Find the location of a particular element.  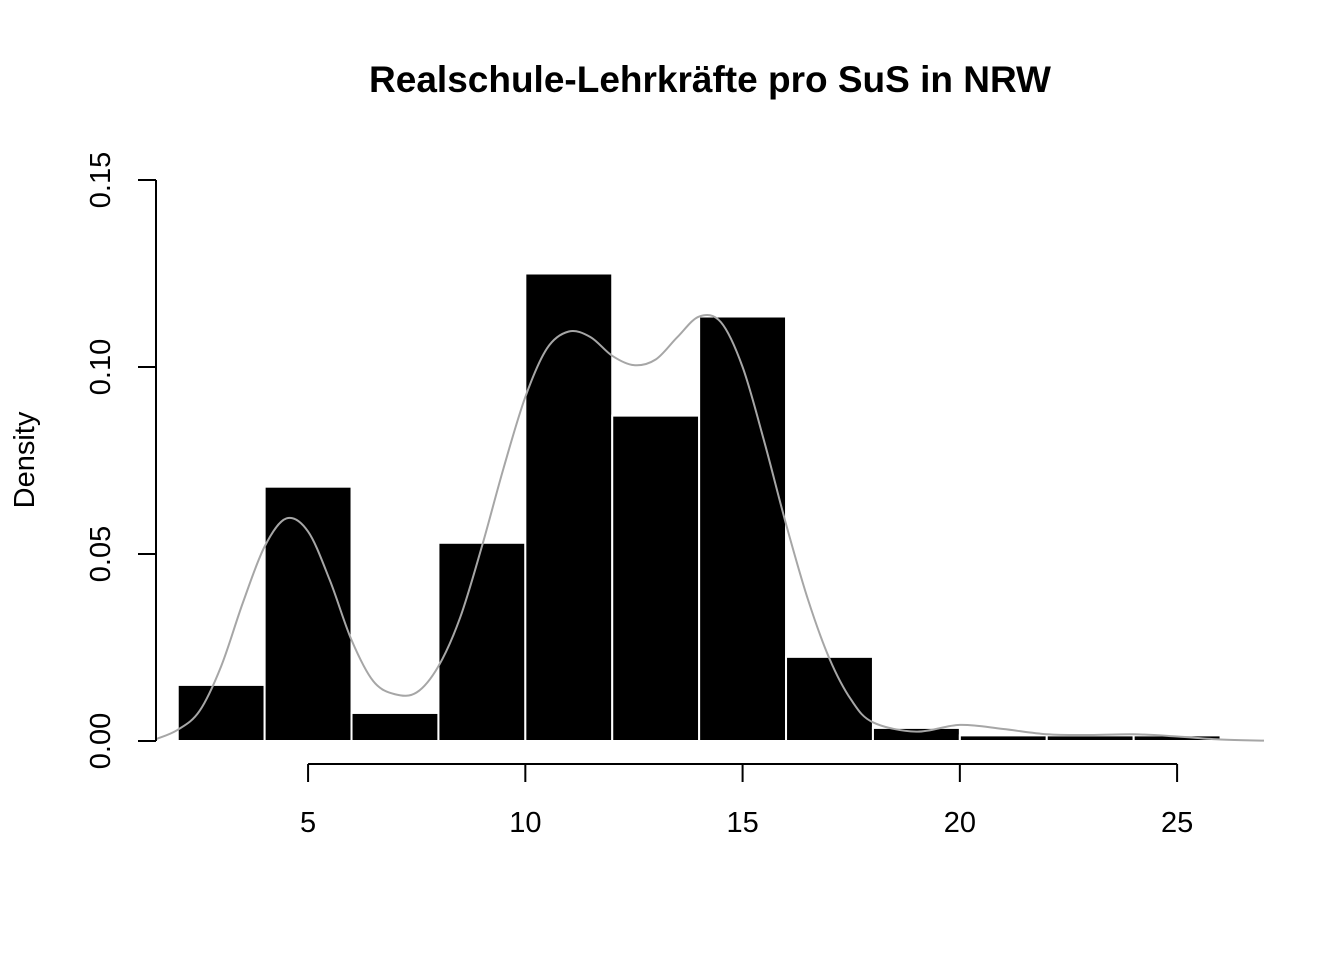

x-axis: 5 10 15 20 25 is located at coordinates (746, 801).